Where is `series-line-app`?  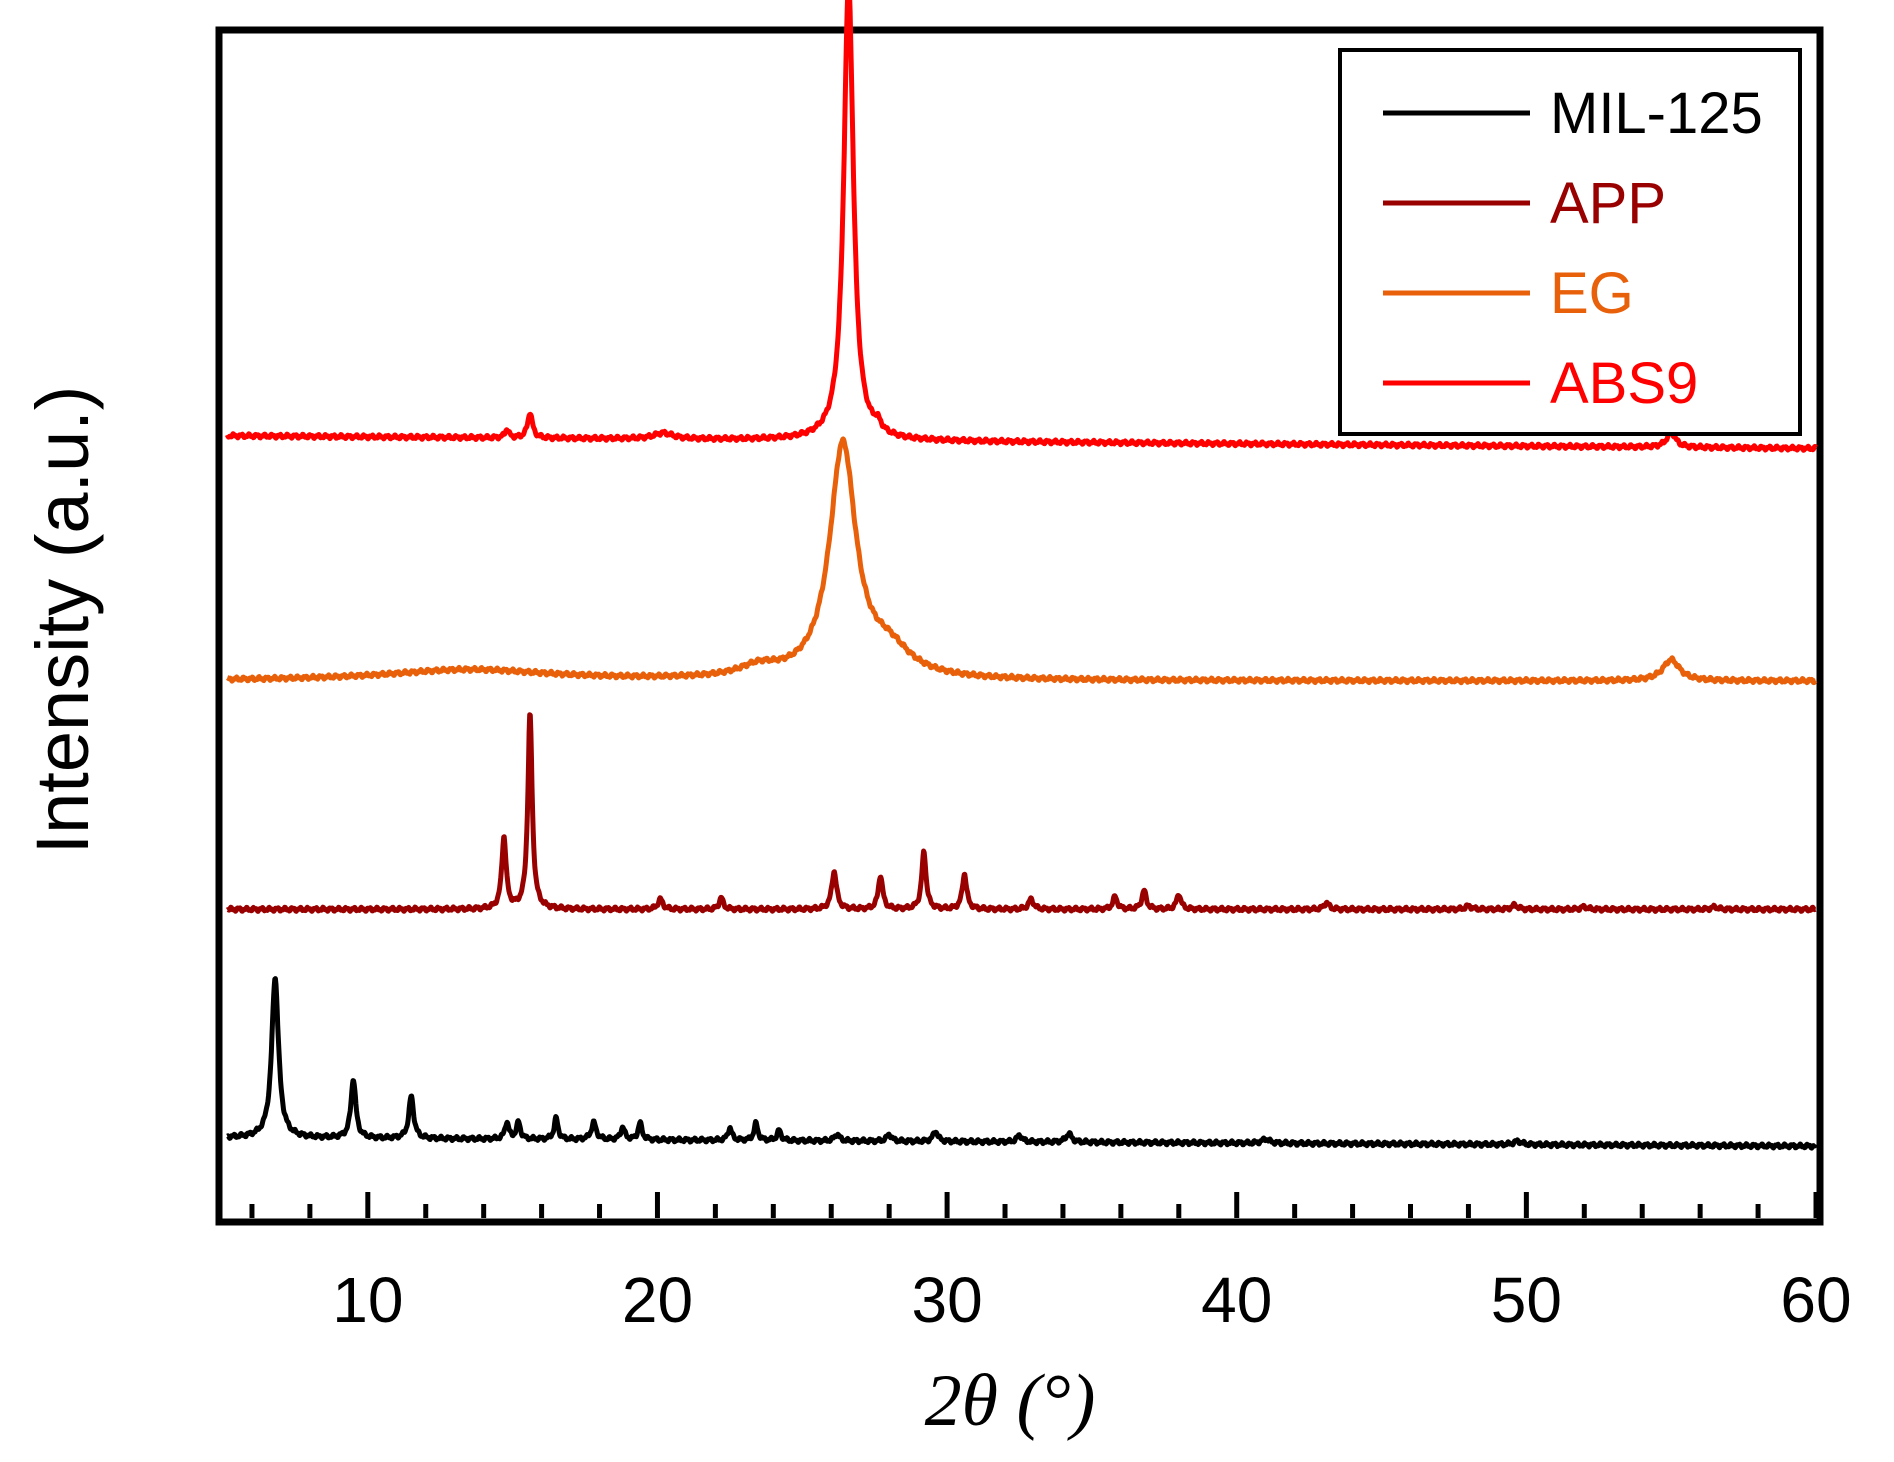
series-line-app is located at coordinates (1021, 813).